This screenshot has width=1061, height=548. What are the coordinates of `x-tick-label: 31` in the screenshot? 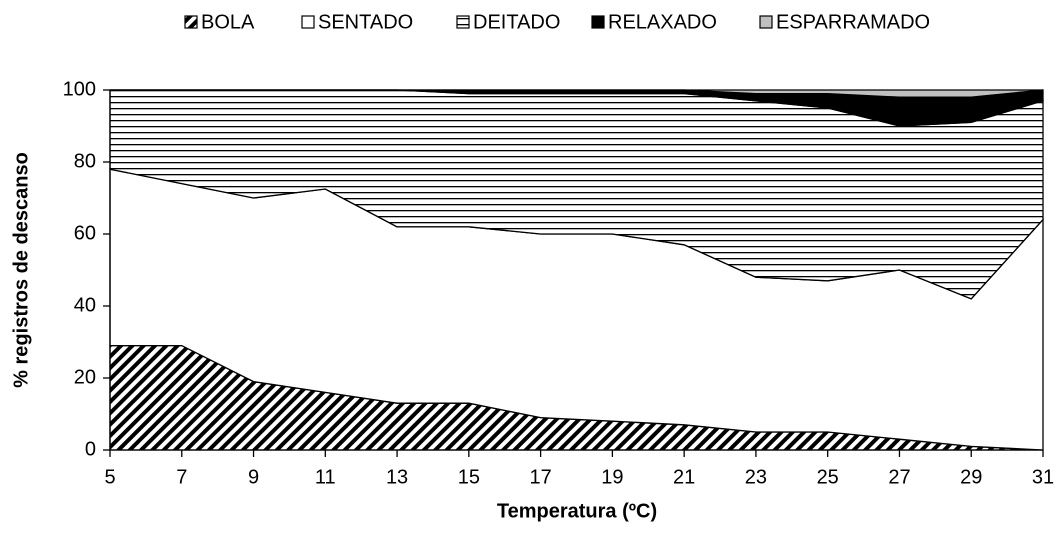 It's located at (1043, 477).